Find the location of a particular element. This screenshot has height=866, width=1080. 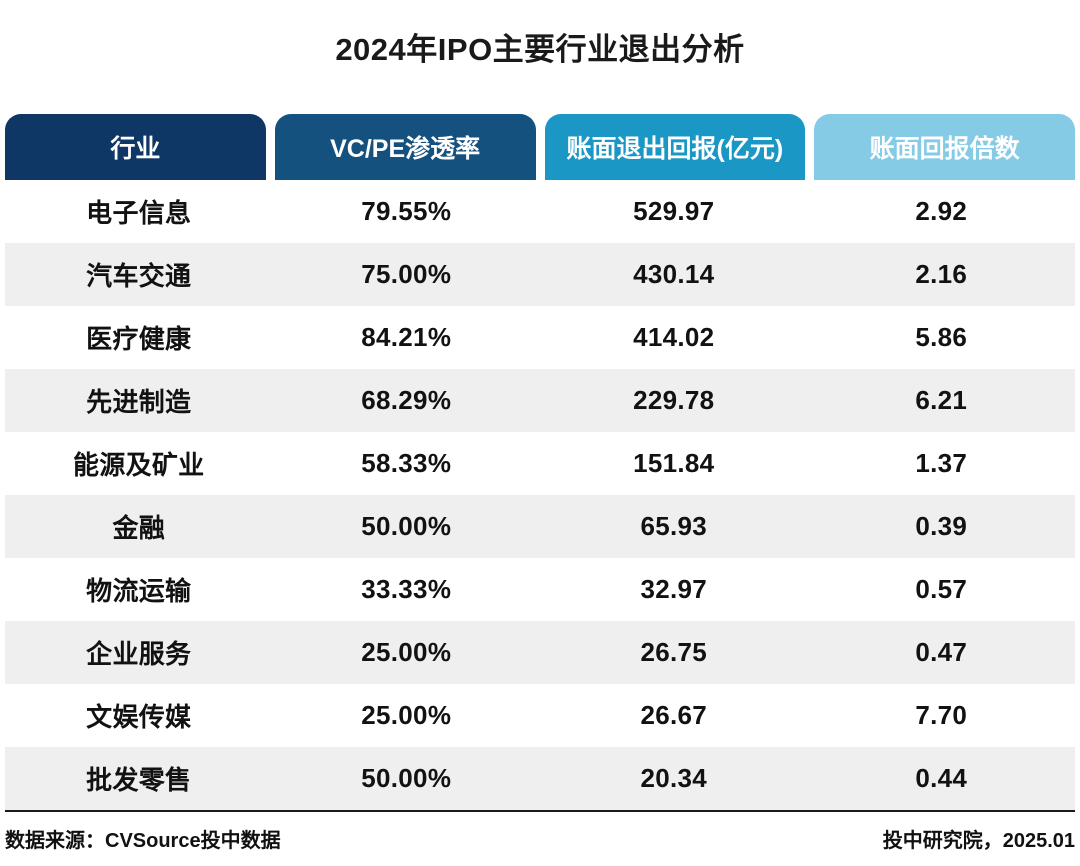

column-header-vcpe-penetration: VC/PE渗透率 is located at coordinates (405, 147).